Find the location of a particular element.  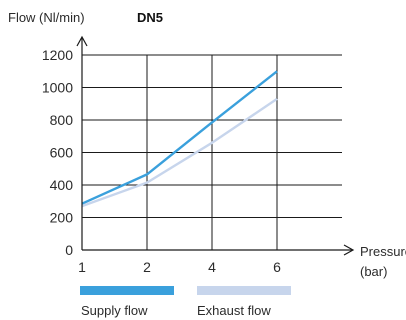

x-axis-label-line2: (bar) is located at coordinates (373, 271).